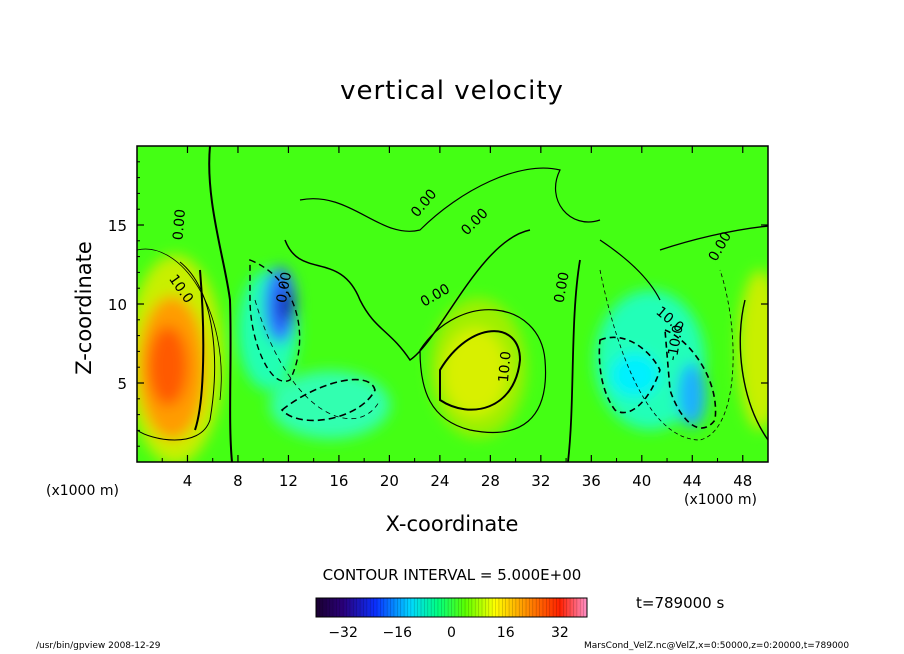 Image resolution: width=904 pixels, height=654 pixels. I want to click on x-tick-label: 44, so click(692, 481).